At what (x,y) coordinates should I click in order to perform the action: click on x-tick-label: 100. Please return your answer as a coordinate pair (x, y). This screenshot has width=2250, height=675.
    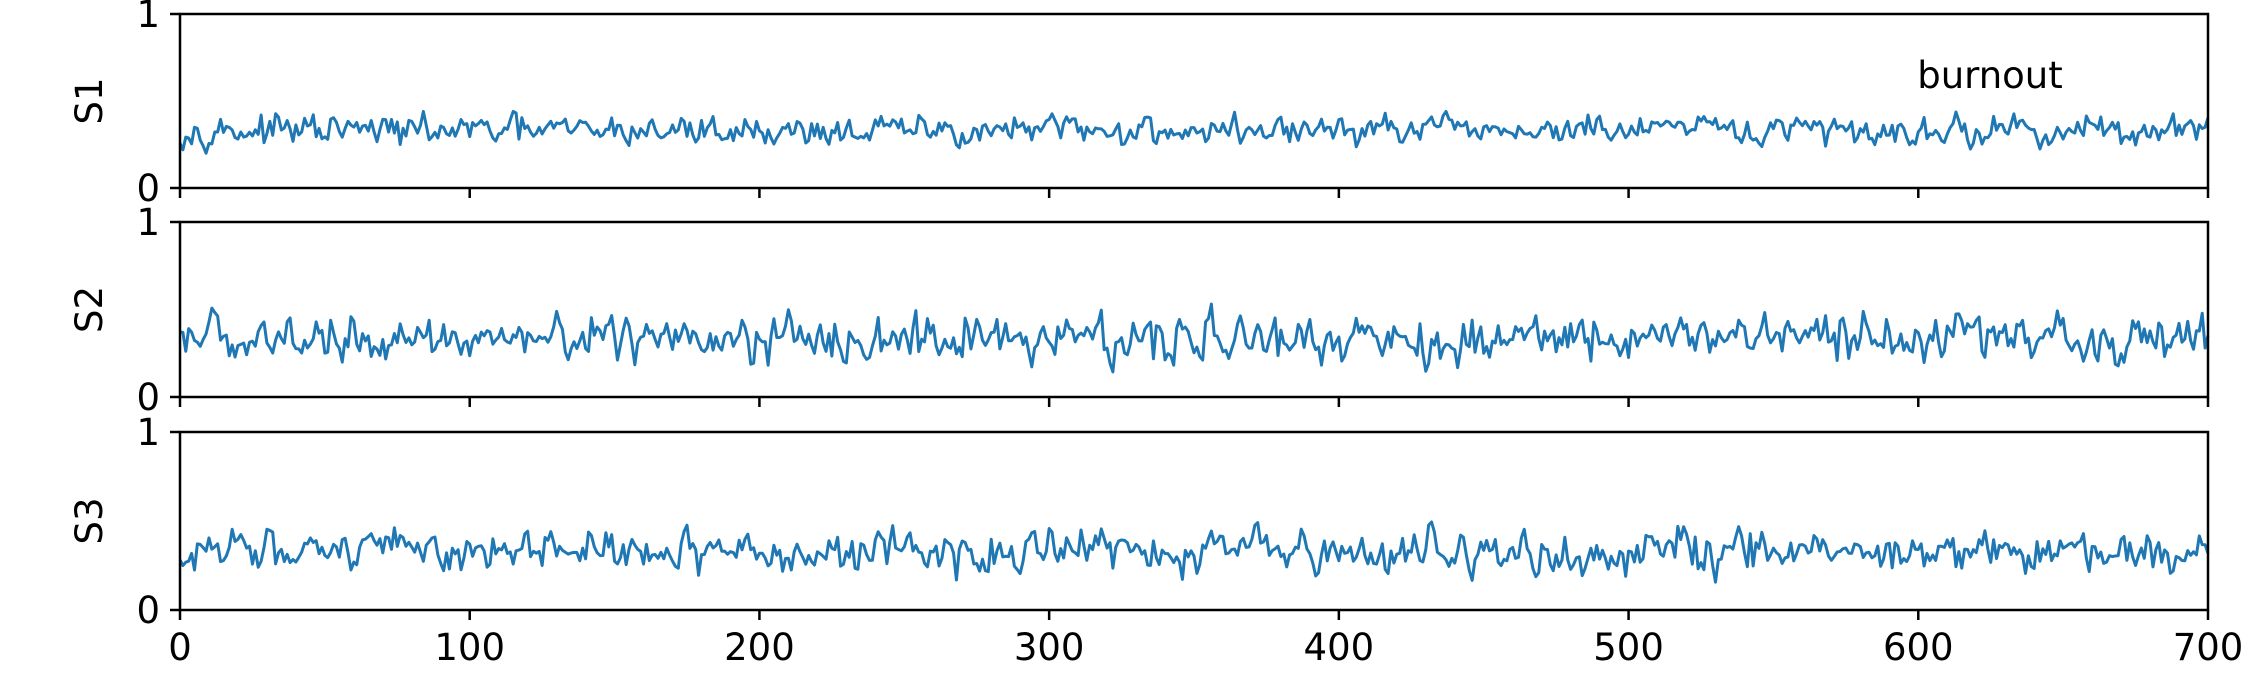
    Looking at the image, I should click on (469, 647).